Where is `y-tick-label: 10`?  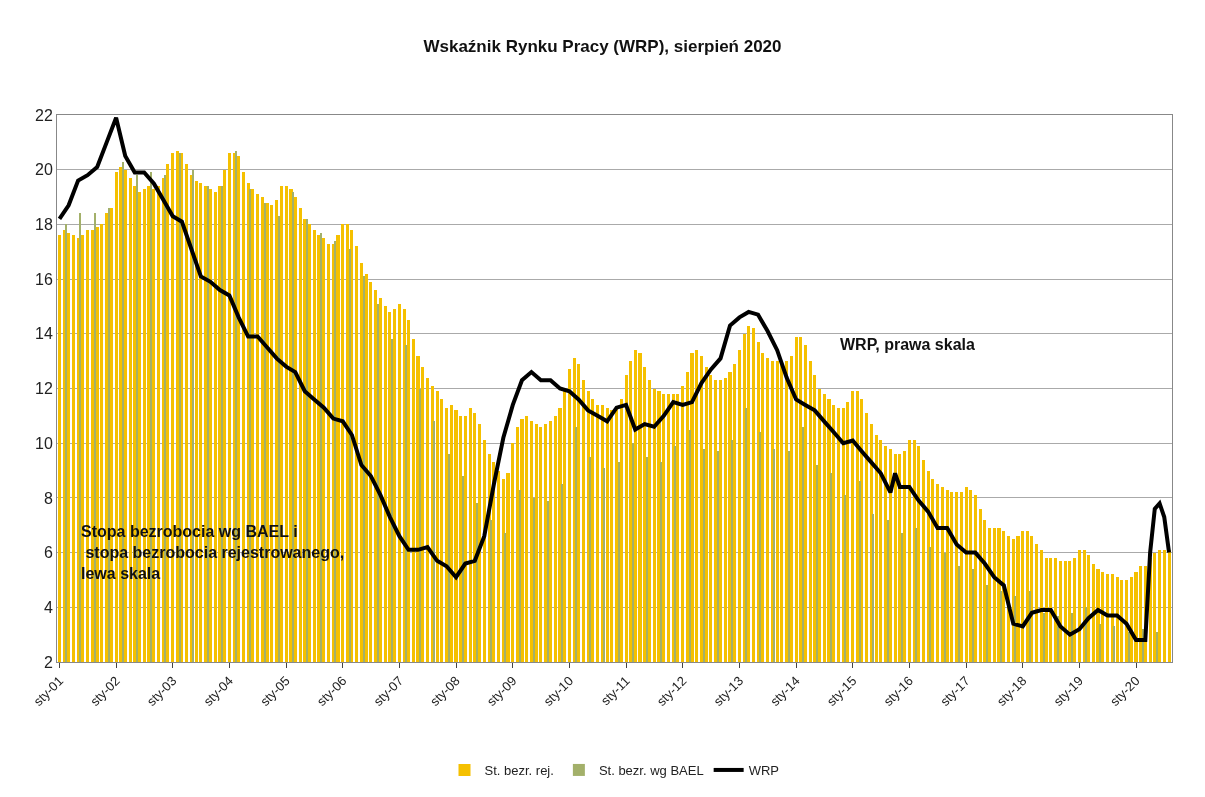
y-tick-label: 10 is located at coordinates (44, 443).